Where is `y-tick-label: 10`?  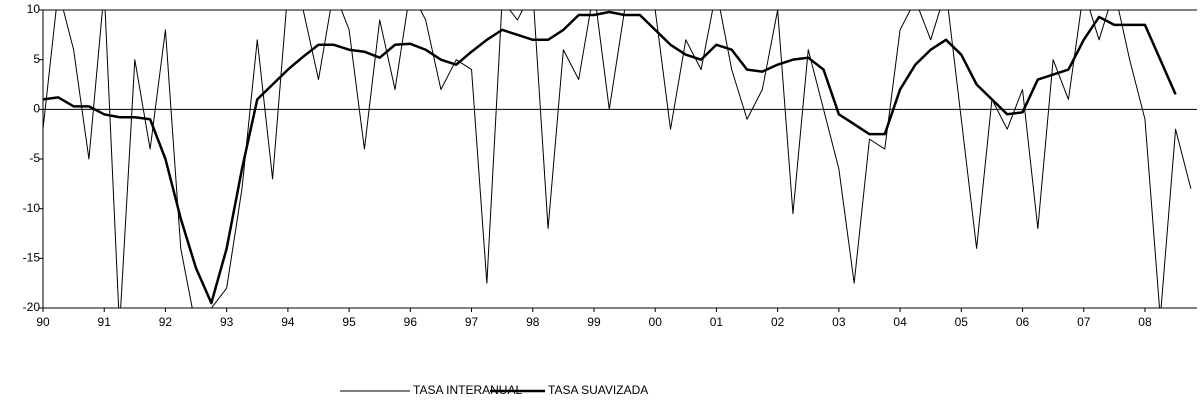
y-tick-label: 10 is located at coordinates (34, 9).